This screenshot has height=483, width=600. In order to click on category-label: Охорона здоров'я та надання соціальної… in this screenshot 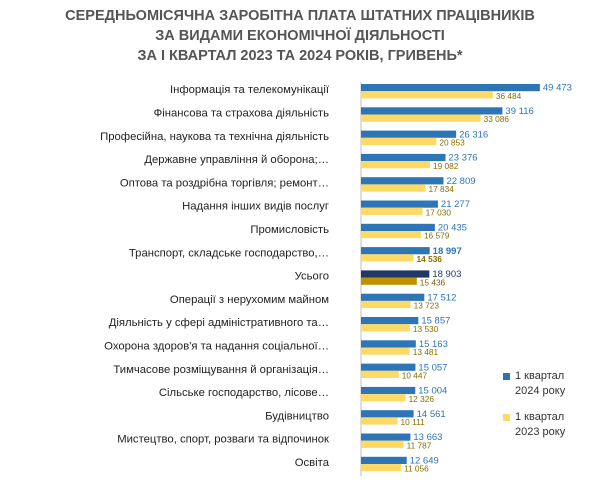, I will do `click(216, 347)`.